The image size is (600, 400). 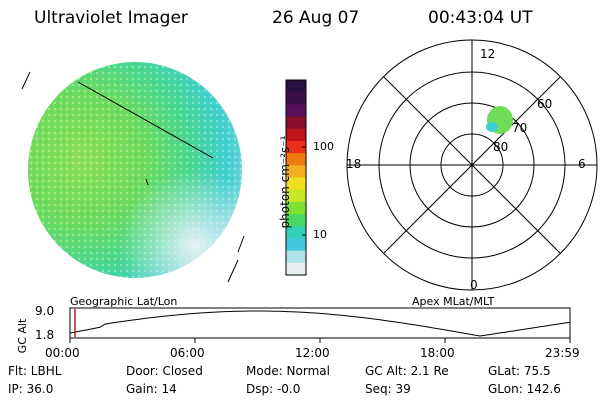 I want to click on info-dsp: Dsp: -0.0, so click(x=273, y=389).